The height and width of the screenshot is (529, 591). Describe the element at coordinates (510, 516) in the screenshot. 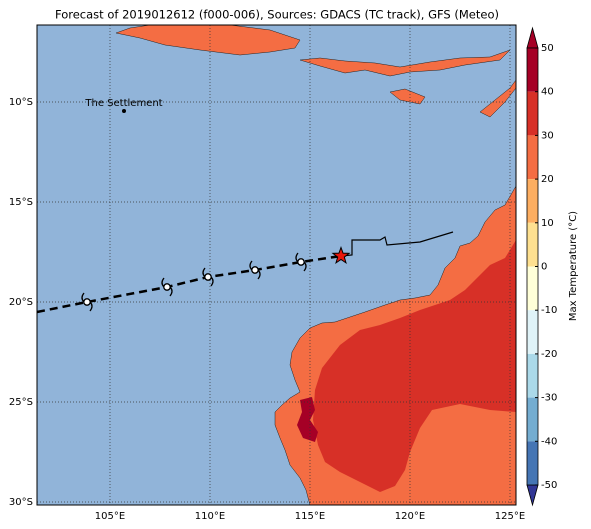

I see `lon-tick-label: 125°E` at that location.